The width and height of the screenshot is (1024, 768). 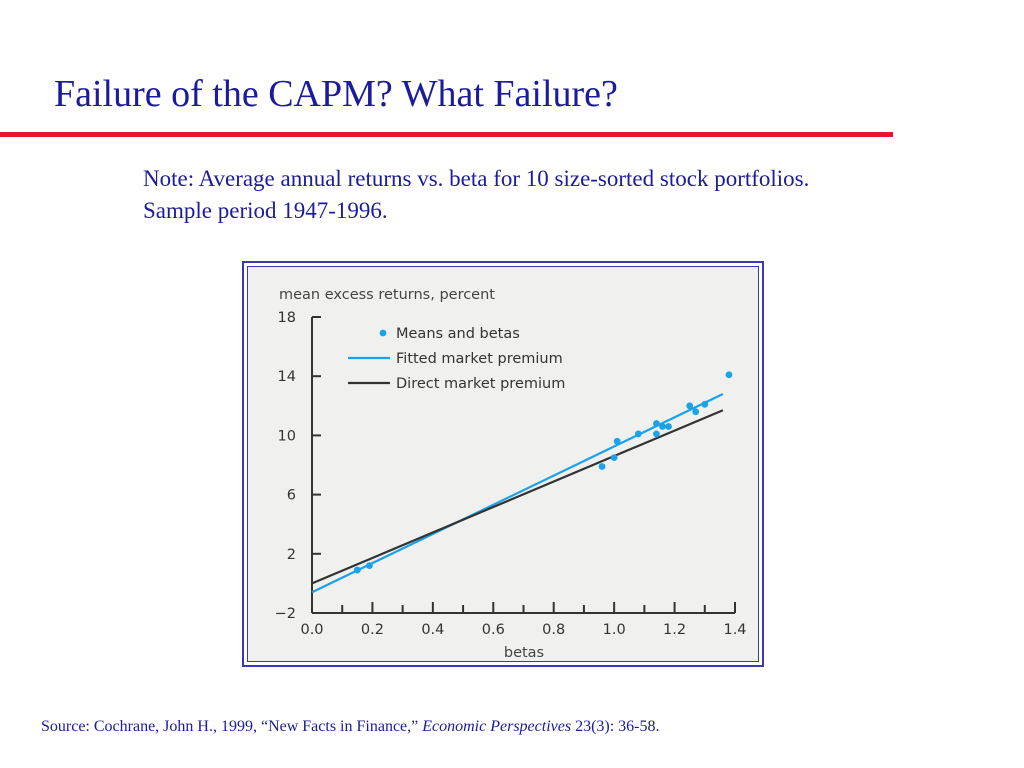 What do you see at coordinates (517, 497) in the screenshot?
I see `direct-market-premium-line` at bounding box center [517, 497].